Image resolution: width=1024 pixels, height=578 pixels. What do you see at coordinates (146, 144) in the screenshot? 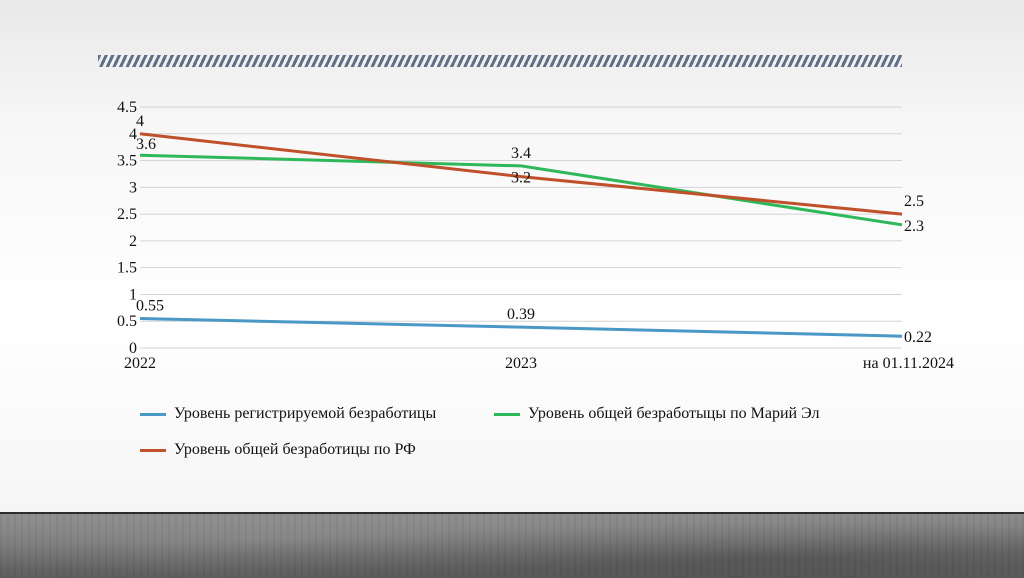
I see `data-label: 3.6` at bounding box center [146, 144].